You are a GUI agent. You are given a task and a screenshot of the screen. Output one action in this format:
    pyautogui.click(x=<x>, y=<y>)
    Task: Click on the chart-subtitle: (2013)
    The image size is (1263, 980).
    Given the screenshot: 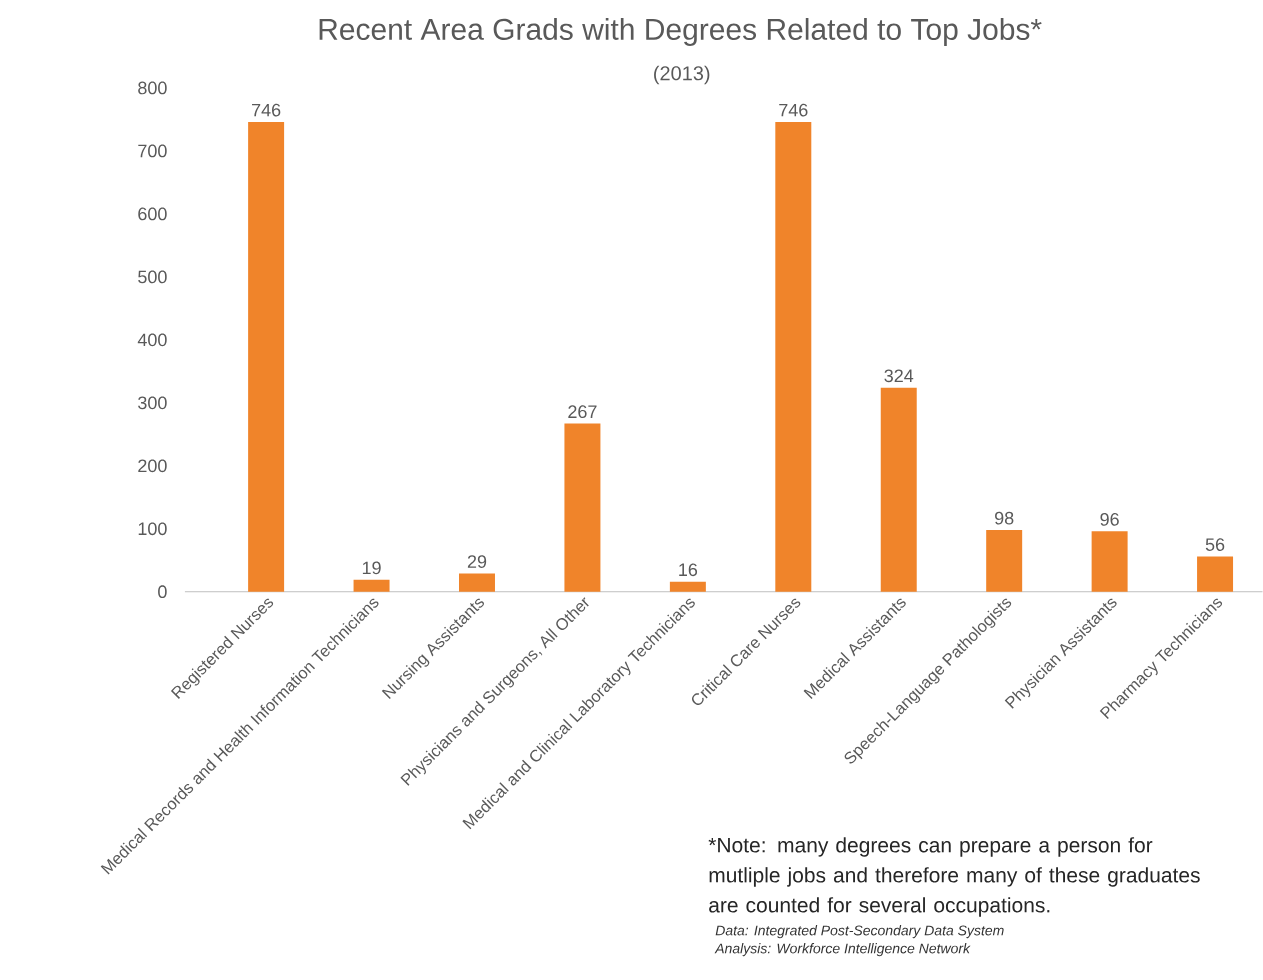 What is the action you would take?
    pyautogui.click(x=682, y=75)
    